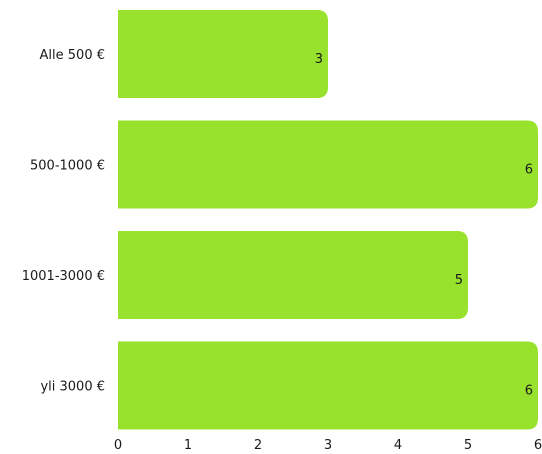 The width and height of the screenshot is (542, 454). Describe the element at coordinates (118, 445) in the screenshot. I see `x-tick-label: 0` at that location.